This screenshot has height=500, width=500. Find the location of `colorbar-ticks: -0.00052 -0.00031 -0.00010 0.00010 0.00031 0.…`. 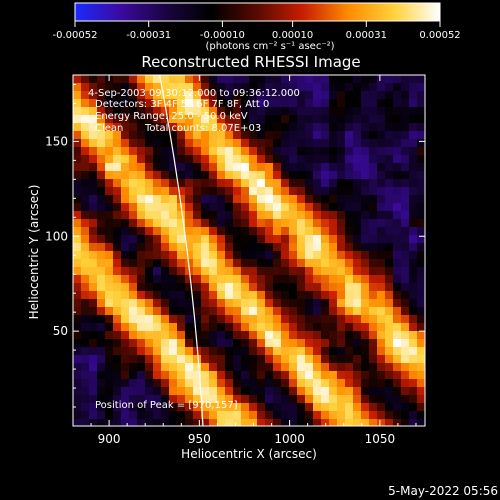

colorbar-ticks: -0.00052 -0.00031 -0.00010 0.00010 0.00031 0.… is located at coordinates (257, 31).